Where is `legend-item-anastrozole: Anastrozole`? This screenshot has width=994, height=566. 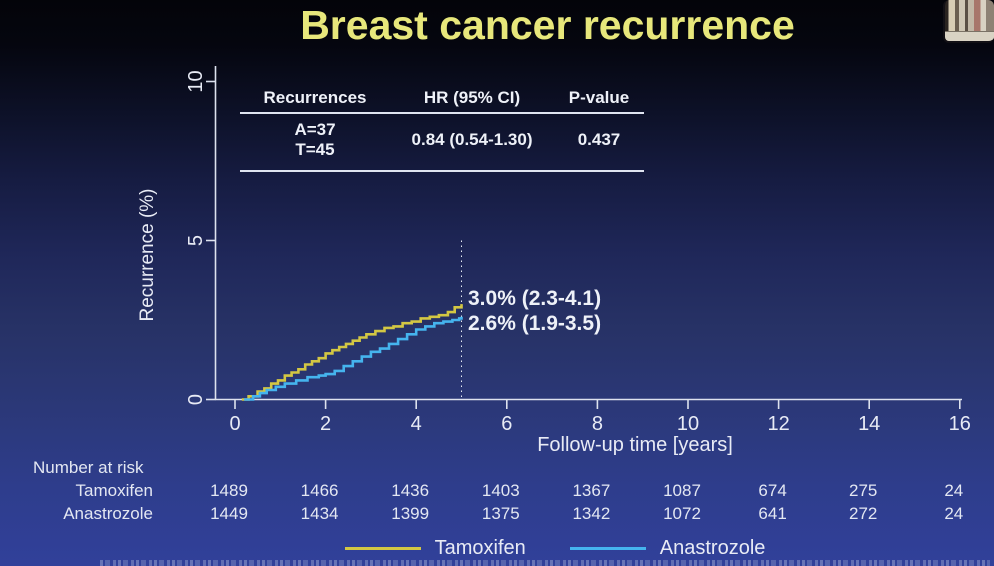 legend-item-anastrozole: Anastrozole is located at coordinates (667, 548).